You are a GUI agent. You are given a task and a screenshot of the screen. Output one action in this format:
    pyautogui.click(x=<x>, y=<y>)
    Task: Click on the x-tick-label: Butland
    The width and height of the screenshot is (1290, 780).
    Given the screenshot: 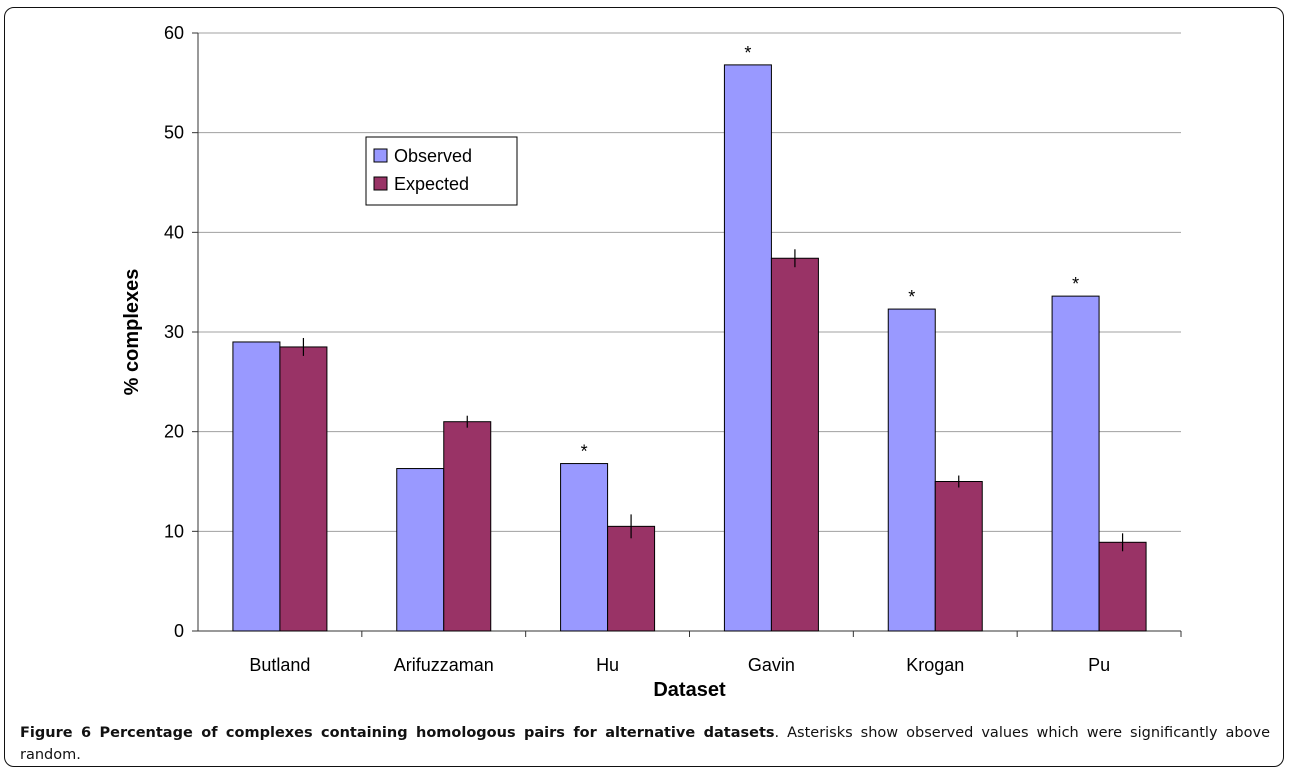 What is the action you would take?
    pyautogui.click(x=279, y=665)
    